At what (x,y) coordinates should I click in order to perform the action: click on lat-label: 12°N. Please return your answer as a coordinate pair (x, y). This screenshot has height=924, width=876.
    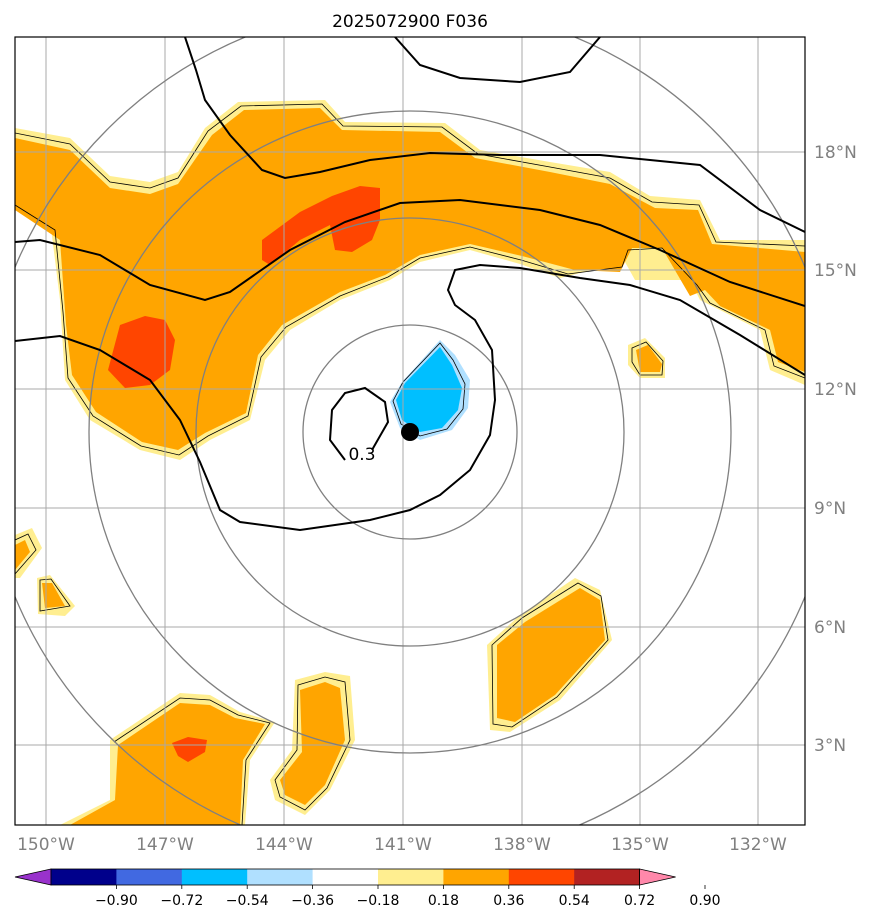
    Looking at the image, I should click on (835, 390).